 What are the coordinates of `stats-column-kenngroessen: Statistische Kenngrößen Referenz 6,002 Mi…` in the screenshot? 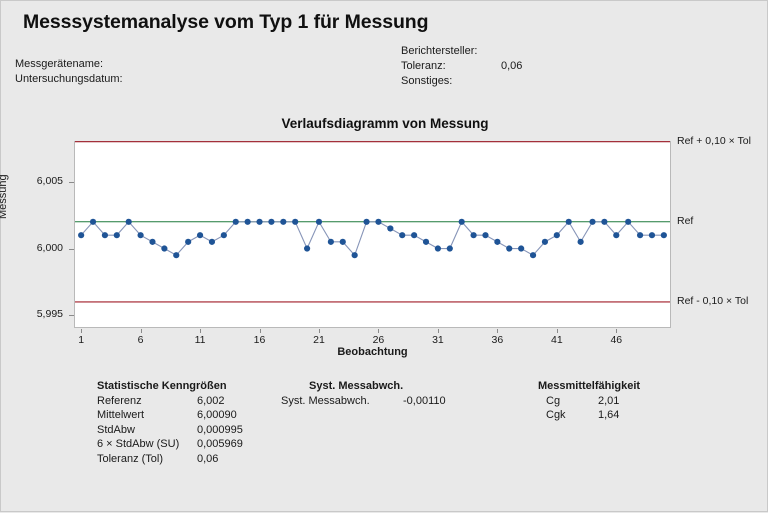 It's located at (170, 423).